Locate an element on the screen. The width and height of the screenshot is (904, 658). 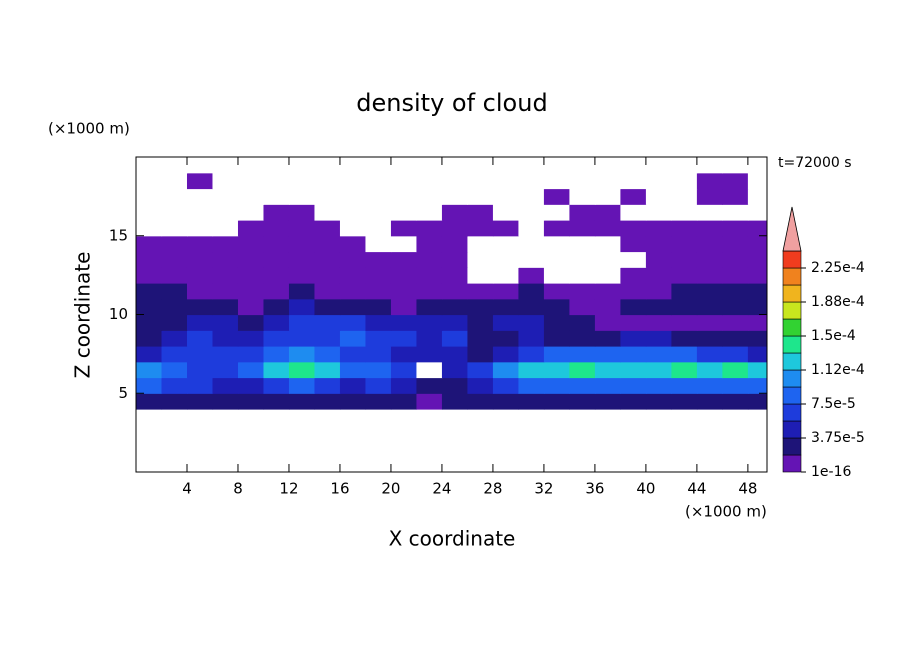
colorbar-label: 1.12e-4 is located at coordinates (838, 370).